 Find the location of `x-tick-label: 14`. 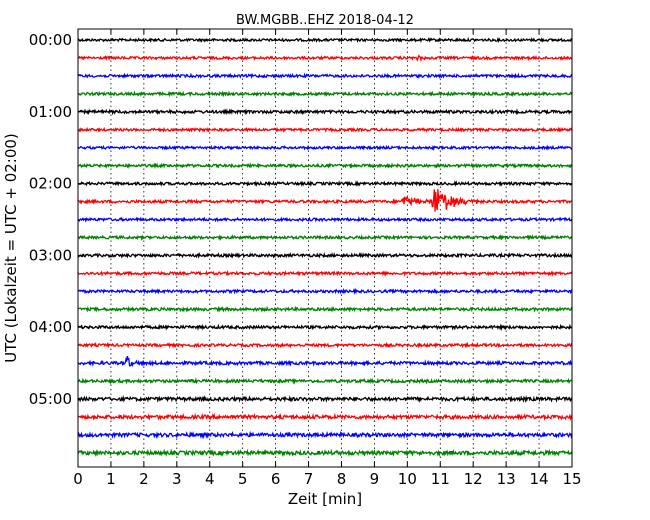

x-tick-label: 14 is located at coordinates (539, 479).